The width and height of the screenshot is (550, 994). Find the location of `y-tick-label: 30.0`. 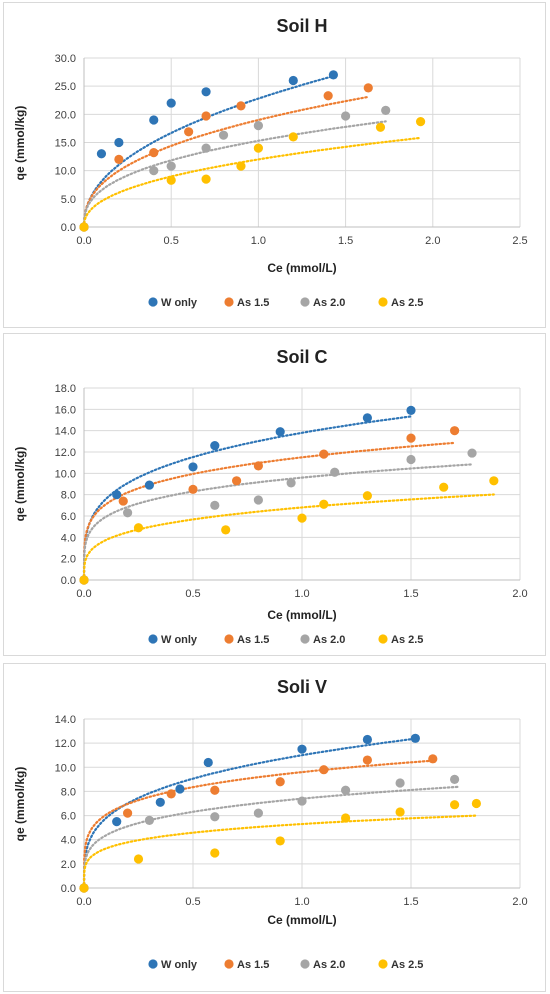

y-tick-label: 30.0 is located at coordinates (65, 59).